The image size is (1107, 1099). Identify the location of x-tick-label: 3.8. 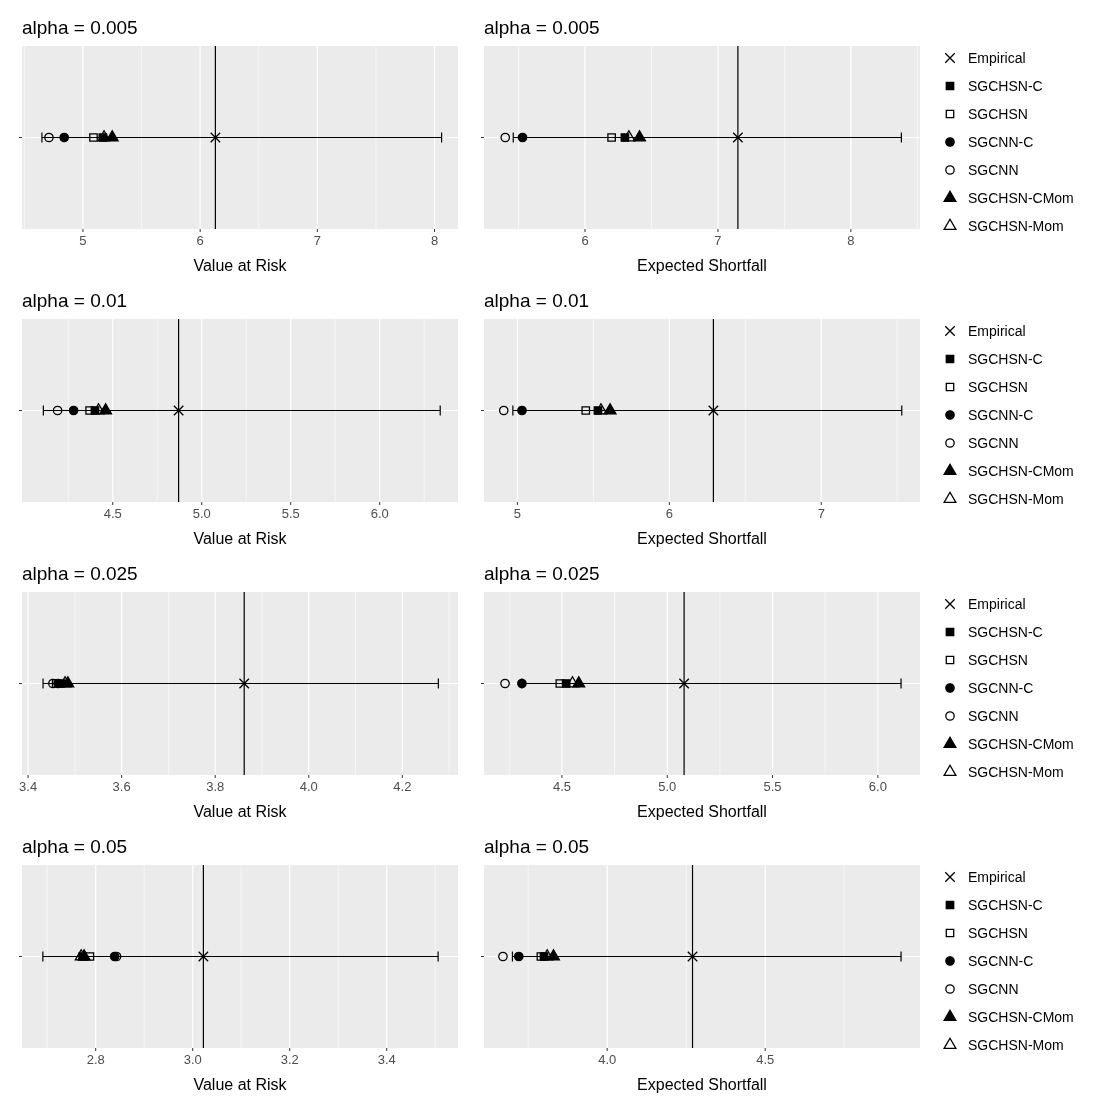
(215, 786).